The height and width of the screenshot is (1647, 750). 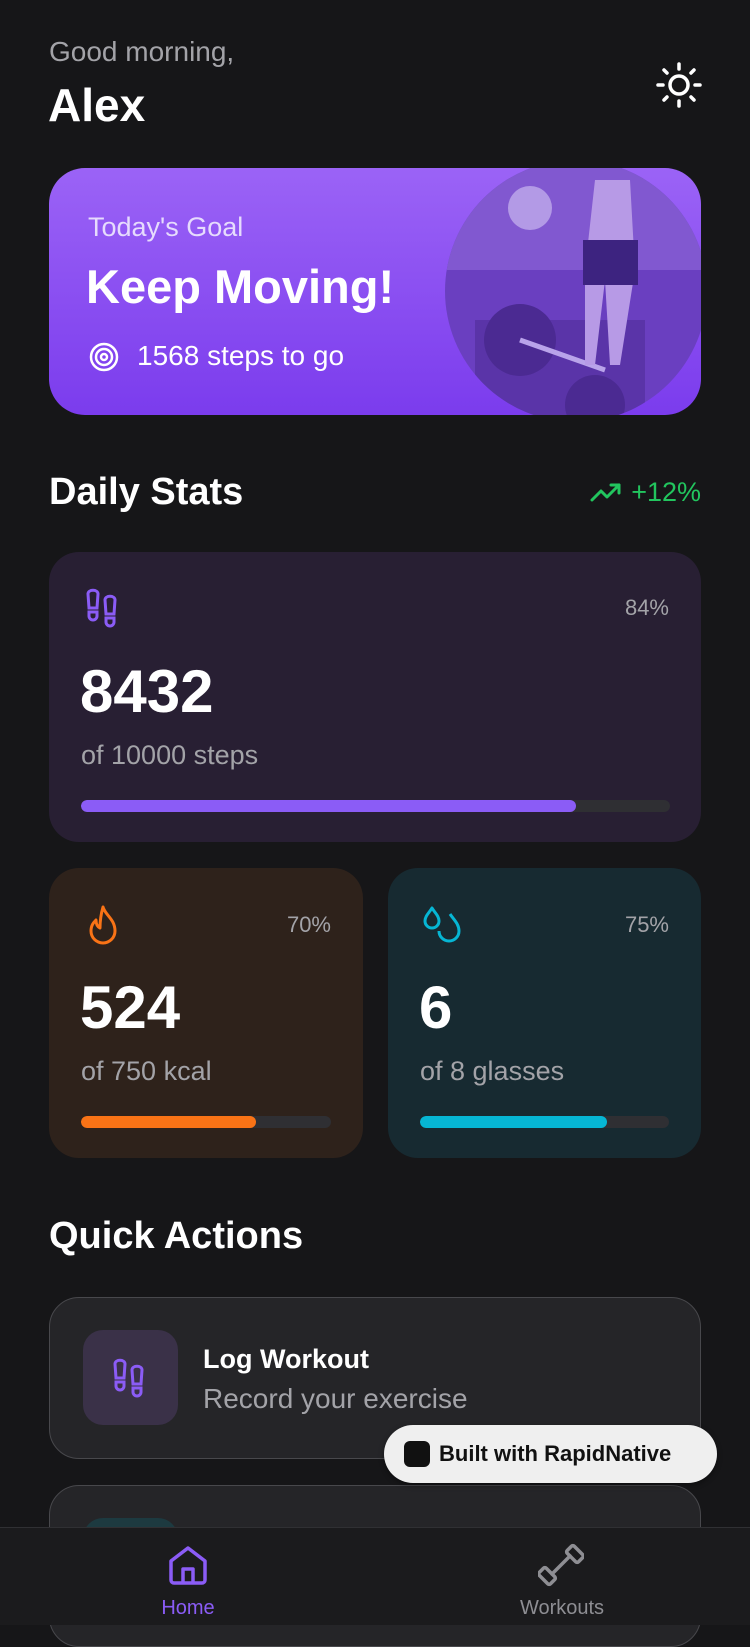 What do you see at coordinates (142, 51) in the screenshot?
I see `greeting: Good morning,` at bounding box center [142, 51].